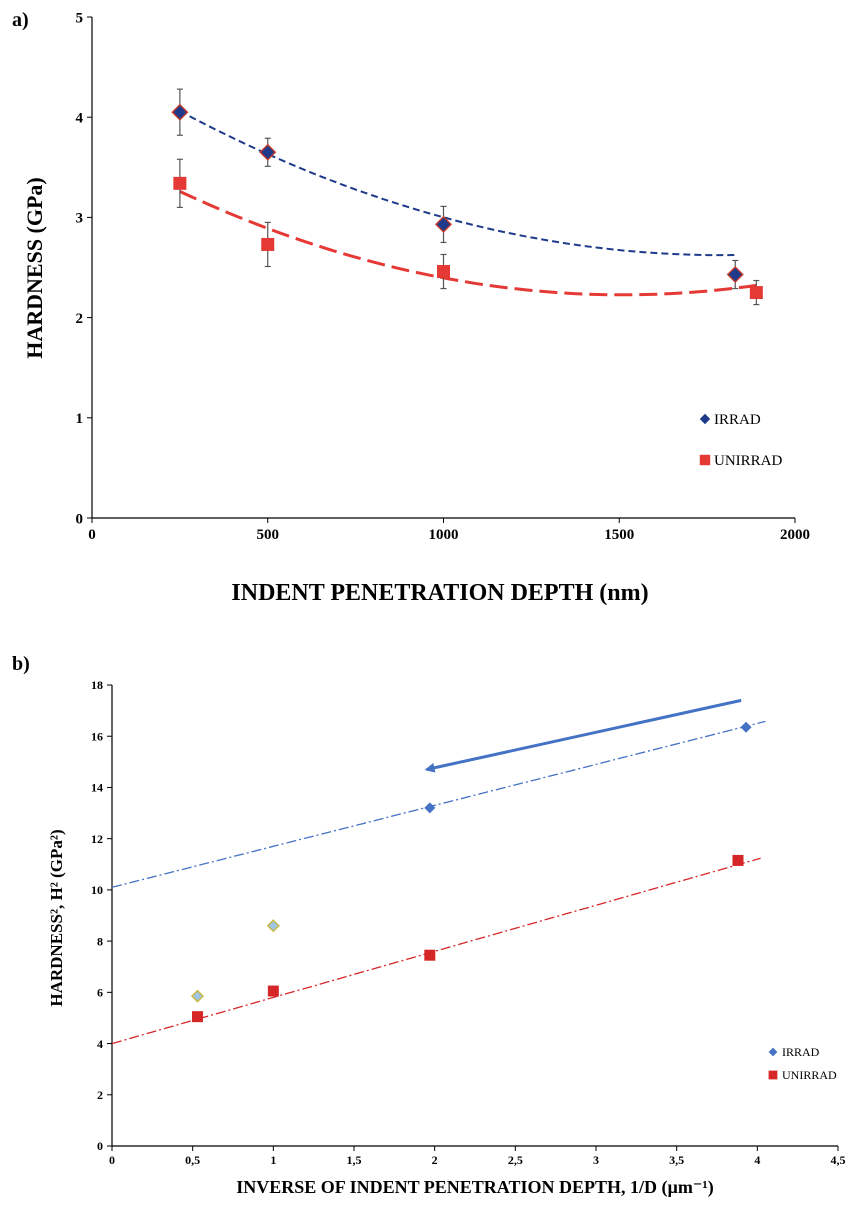 The image size is (854, 1207). I want to click on y-tick-label: 3, so click(80, 219).